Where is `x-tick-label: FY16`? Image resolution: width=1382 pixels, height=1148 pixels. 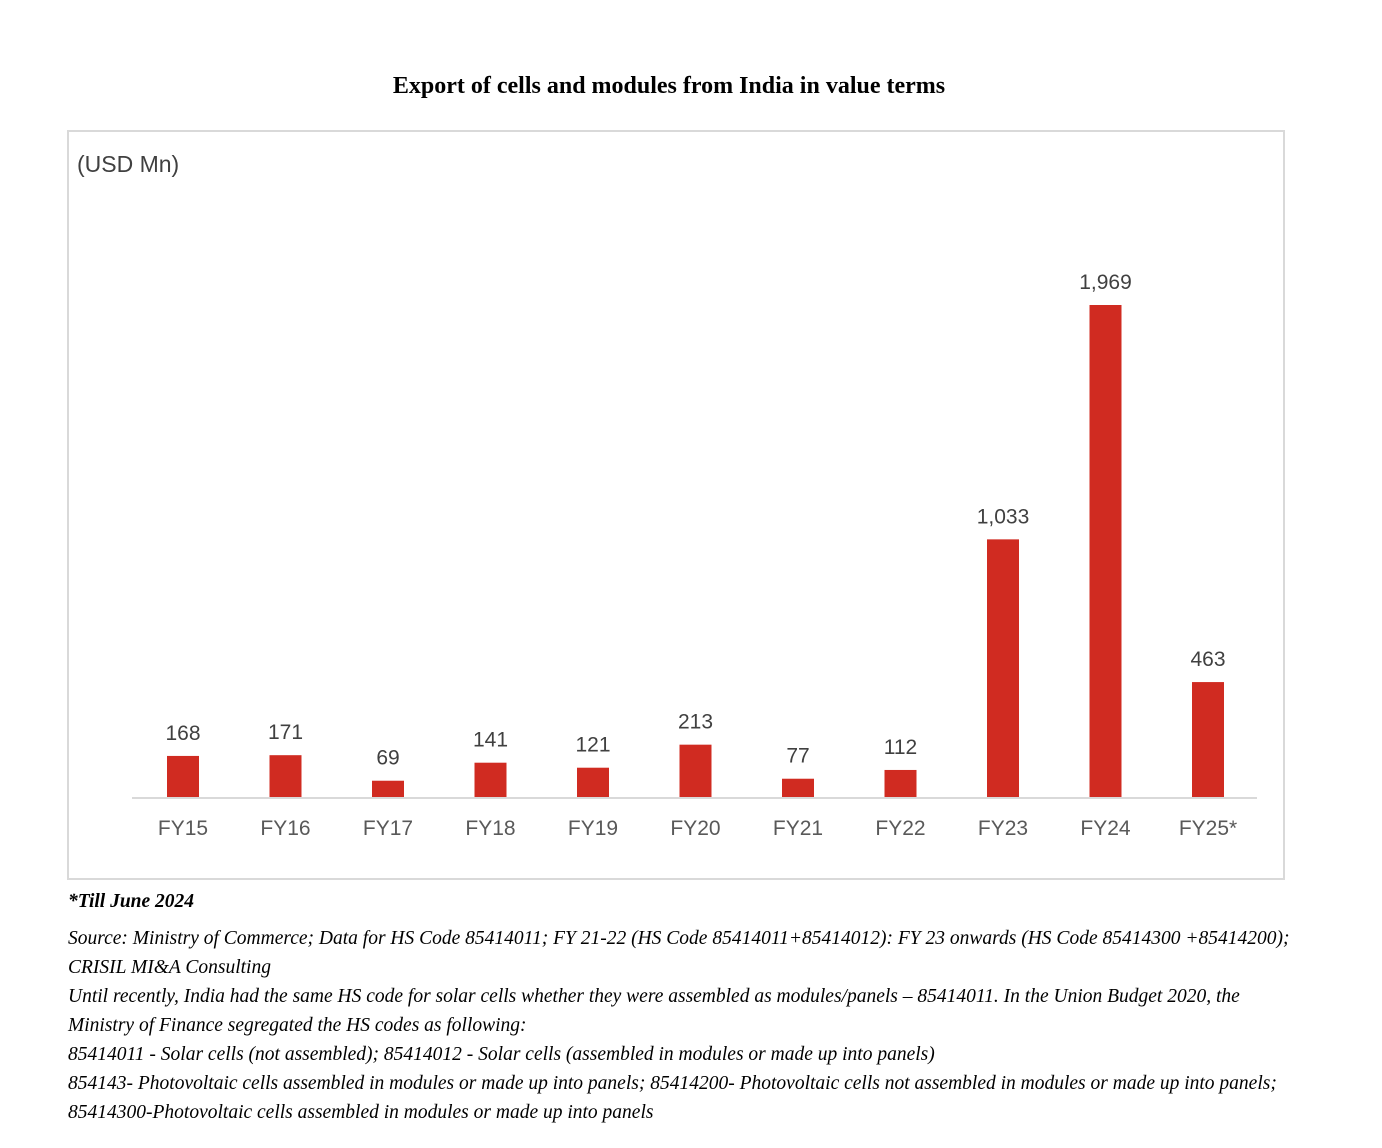
x-tick-label: FY16 is located at coordinates (285, 828).